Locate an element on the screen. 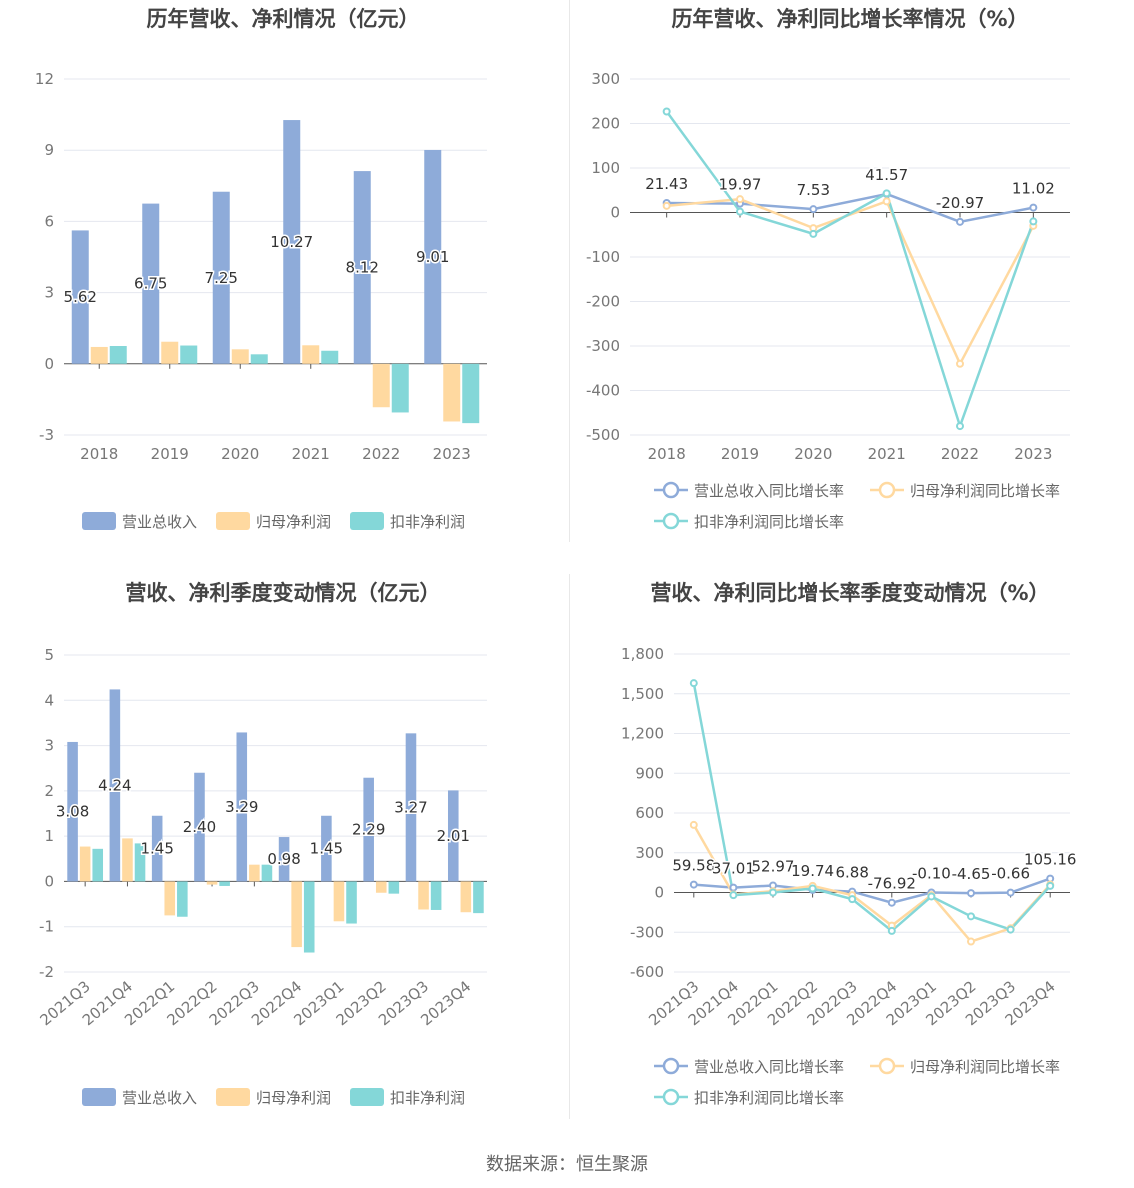  legend-label: 扣非净利润同比增长率 is located at coordinates (769, 1098).